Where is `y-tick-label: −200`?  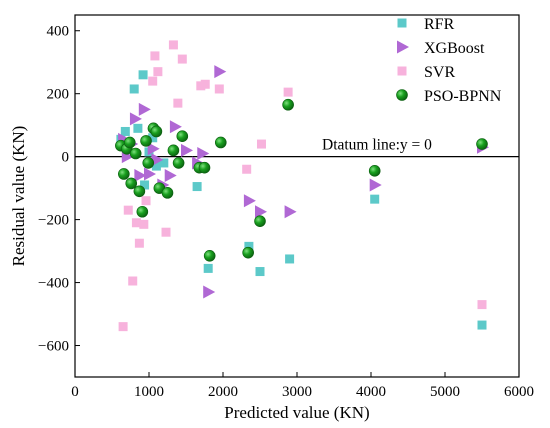 y-tick-label: −200 is located at coordinates (53, 221).